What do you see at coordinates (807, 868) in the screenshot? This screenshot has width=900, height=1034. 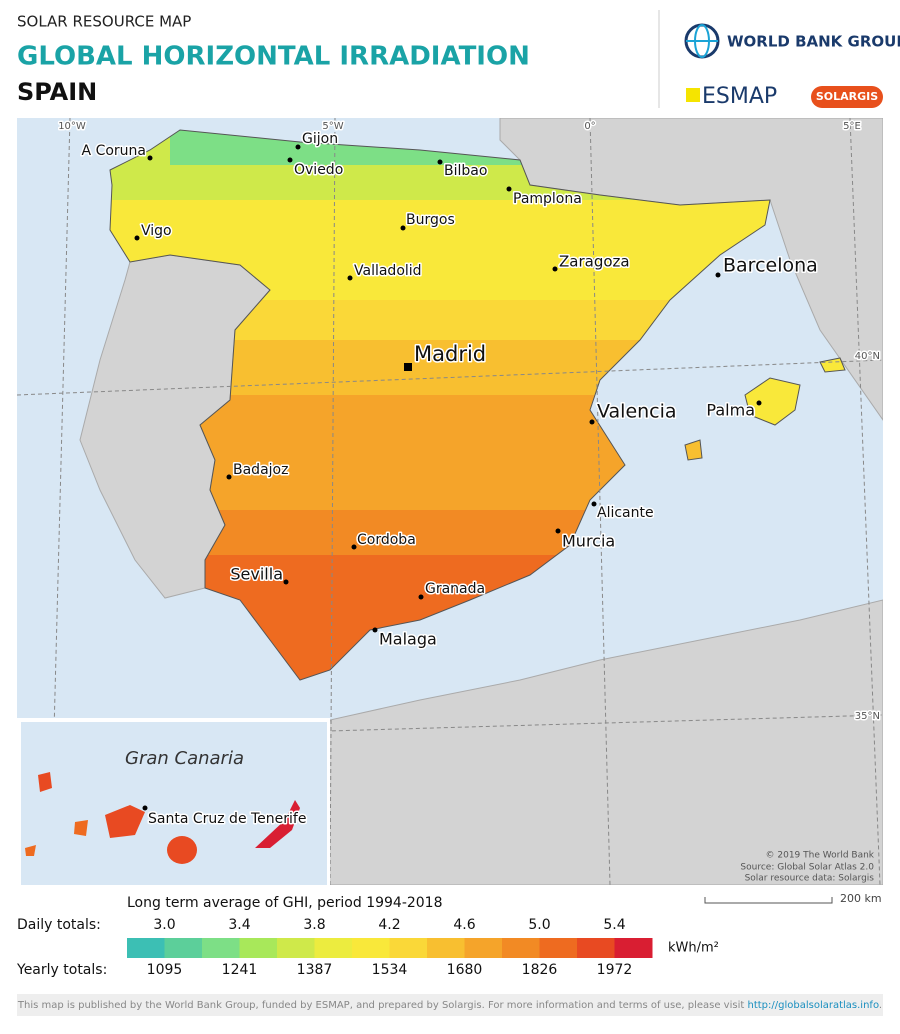 I see `credit: Source: Global Solar Atlas 2.0` at bounding box center [807, 868].